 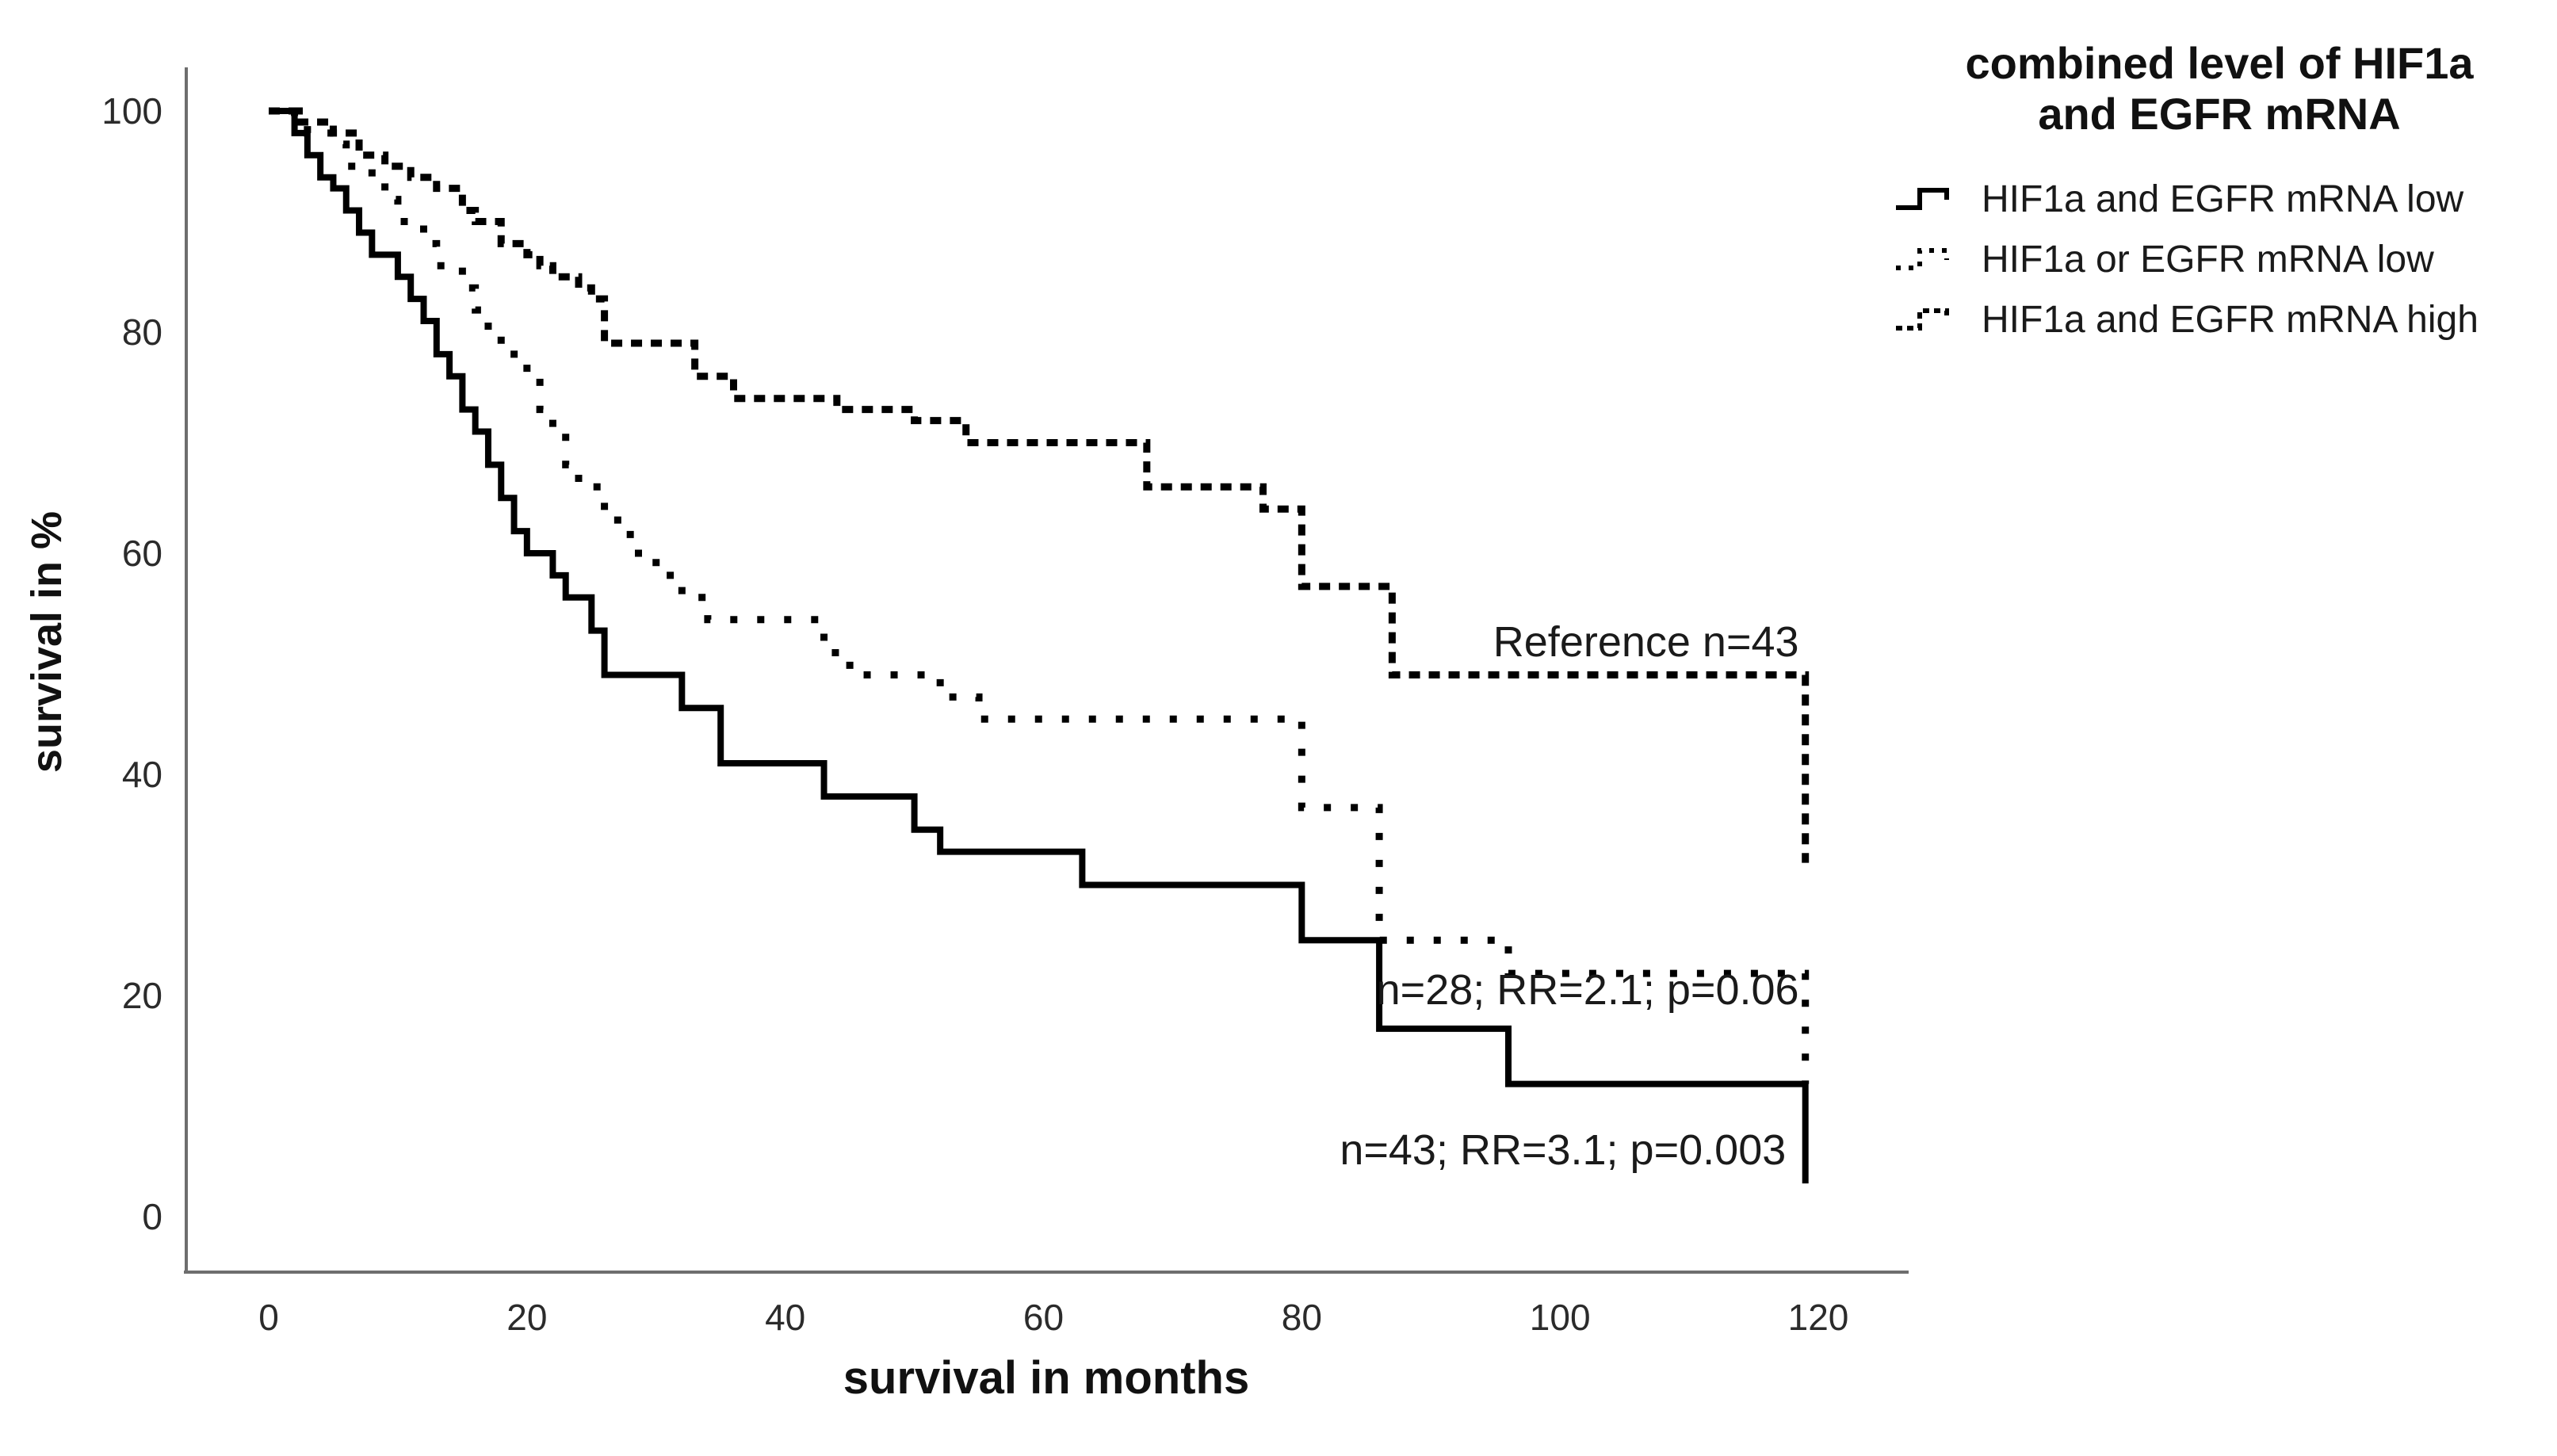 What do you see at coordinates (2223, 199) in the screenshot?
I see `legend-item-label: HIF1a and EGFR mRNA low` at bounding box center [2223, 199].